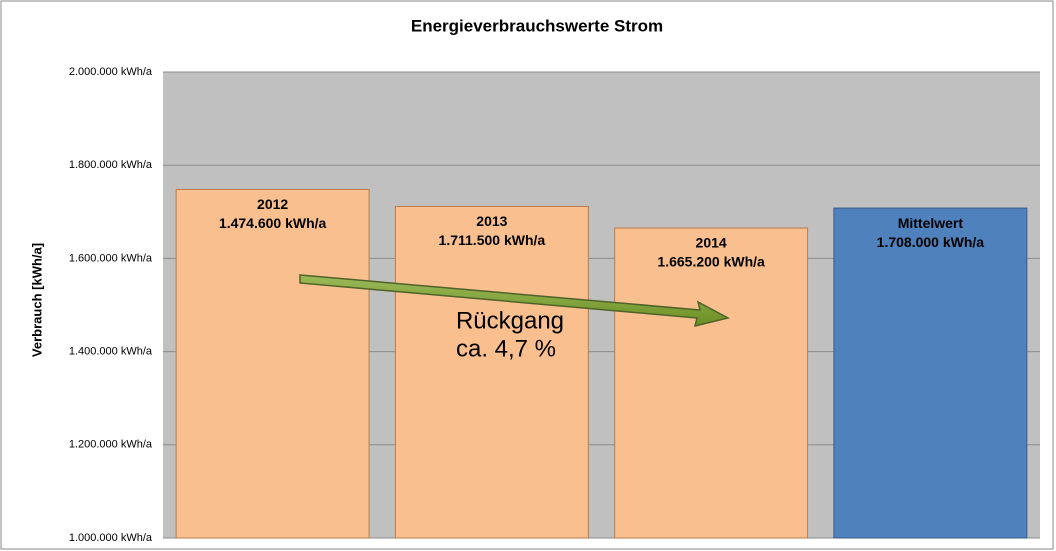 This screenshot has width=1056, height=551. I want to click on y-tick-label: 1.400.000 kWh/a, so click(111, 352).